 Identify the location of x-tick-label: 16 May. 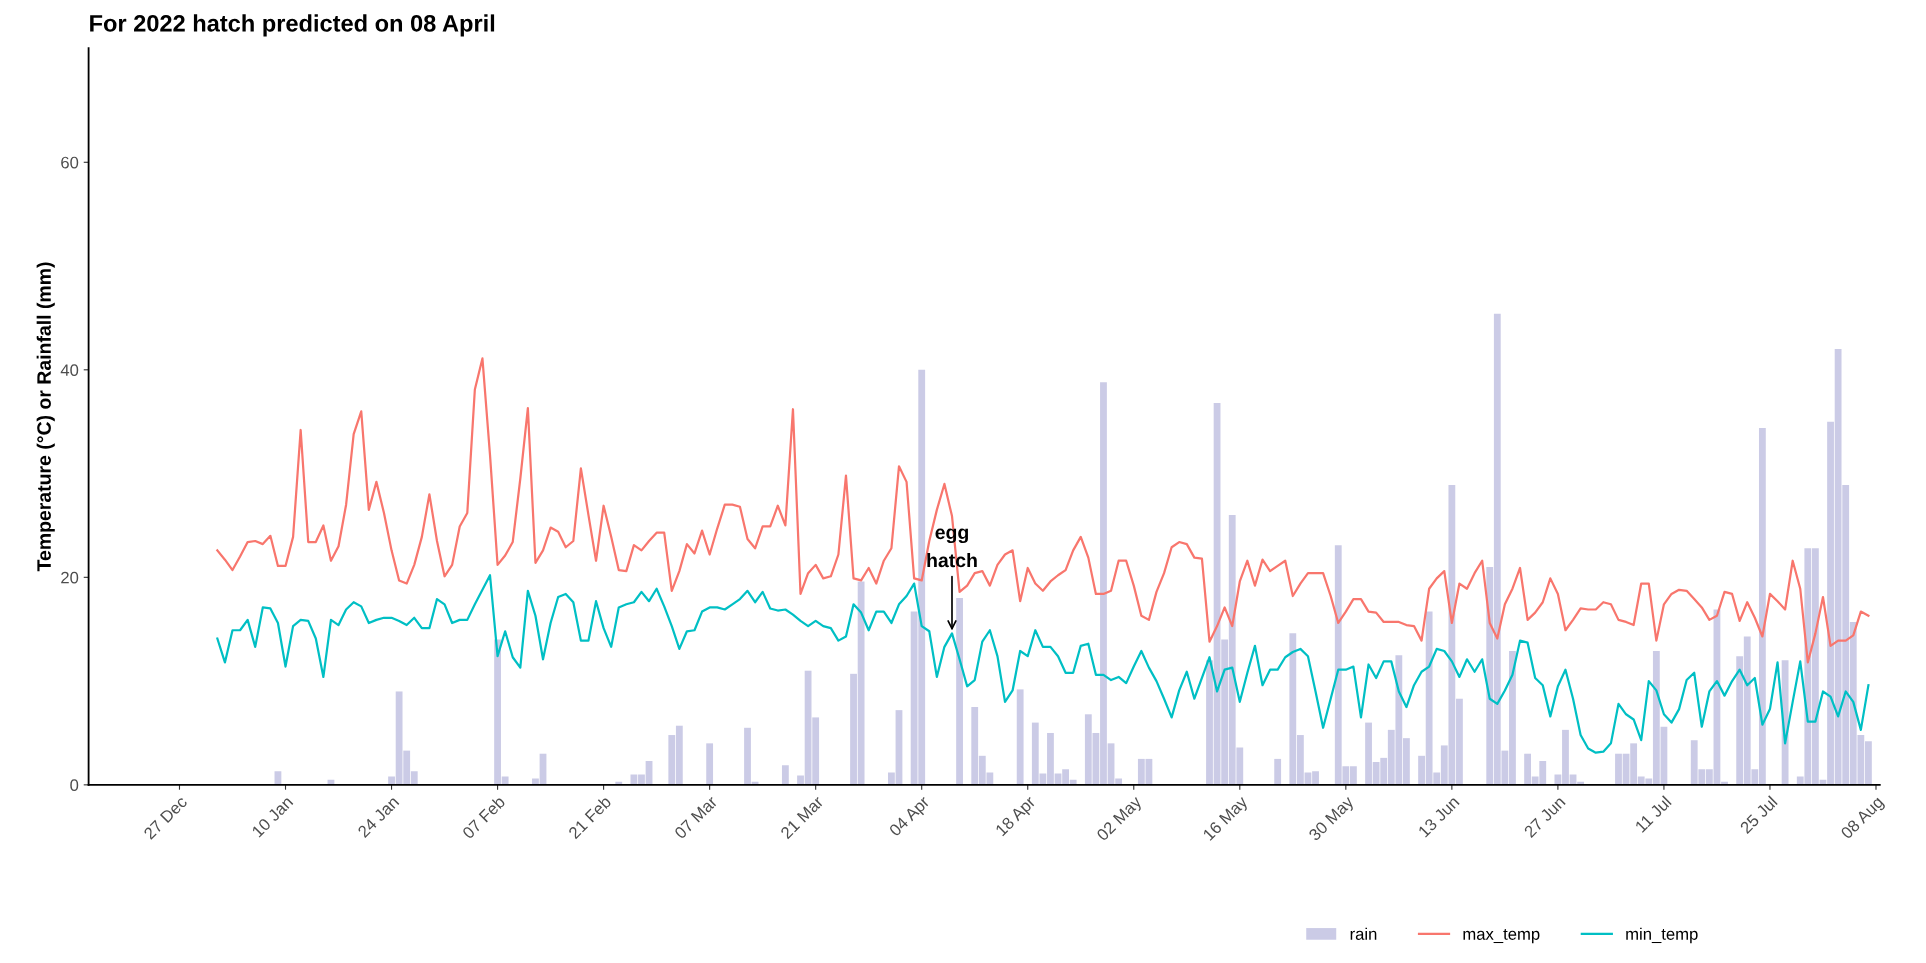
(1226, 819).